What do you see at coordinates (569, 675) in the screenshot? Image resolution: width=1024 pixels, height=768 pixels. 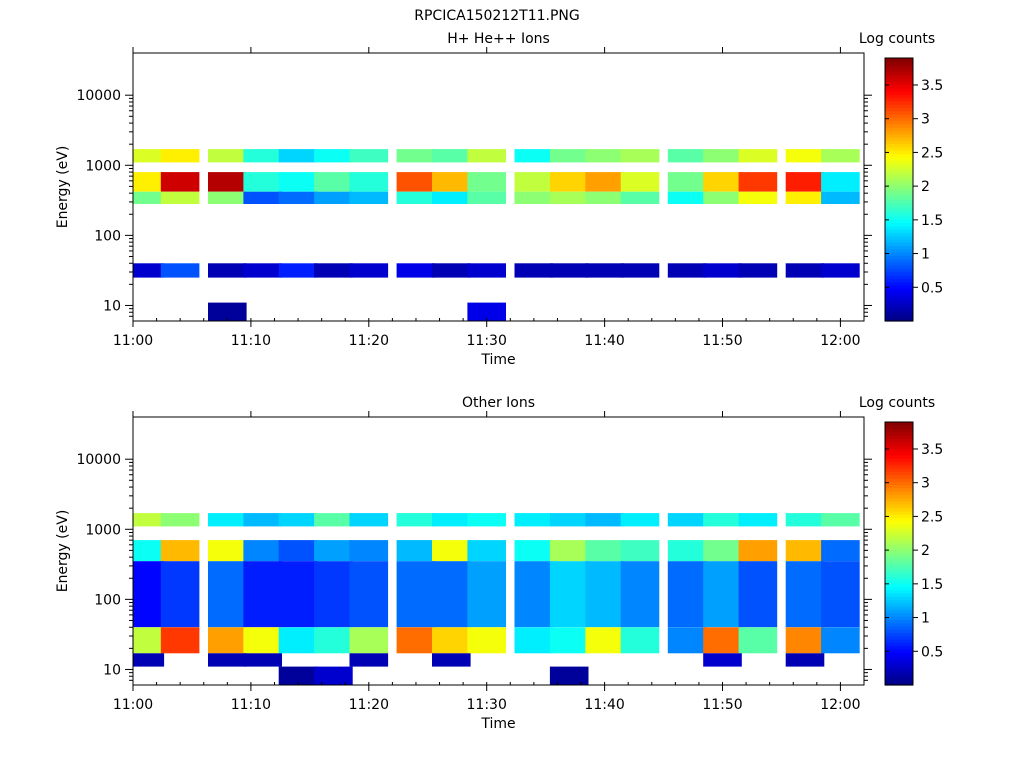 I see `heatmap-cell-b5-t11` at bounding box center [569, 675].